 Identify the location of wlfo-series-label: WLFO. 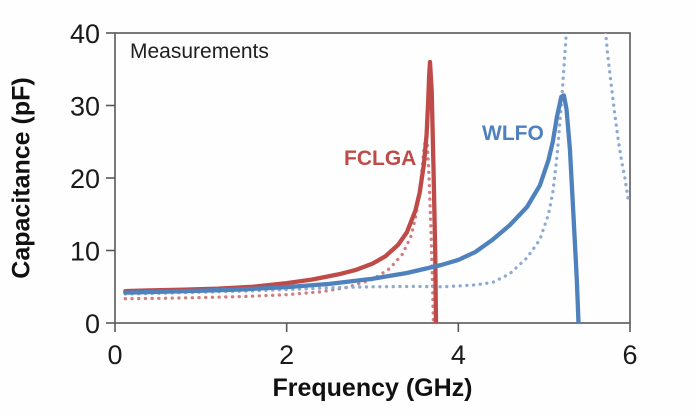
(513, 133).